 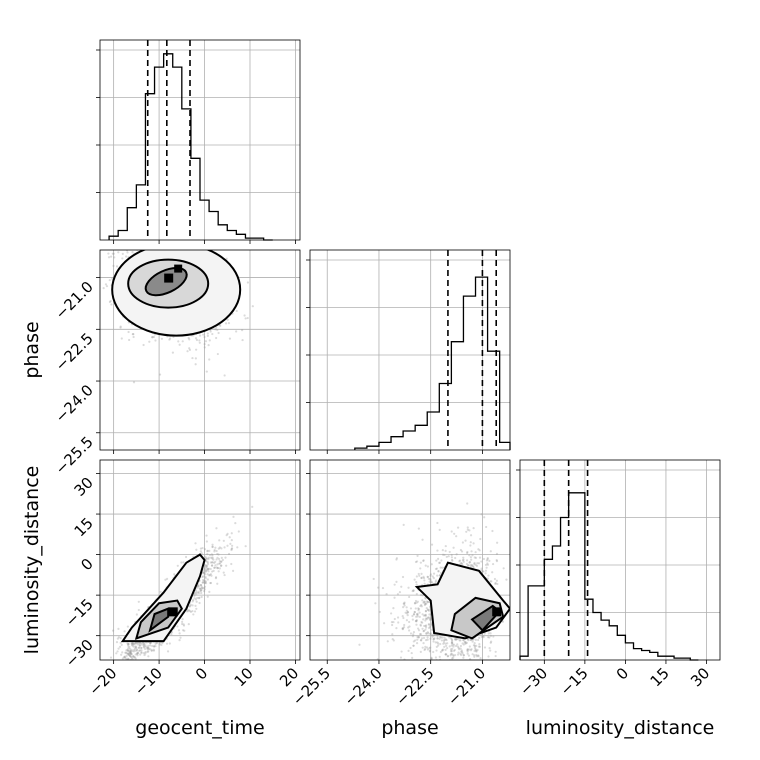 I want to click on histogram-phase, so click(x=432, y=363).